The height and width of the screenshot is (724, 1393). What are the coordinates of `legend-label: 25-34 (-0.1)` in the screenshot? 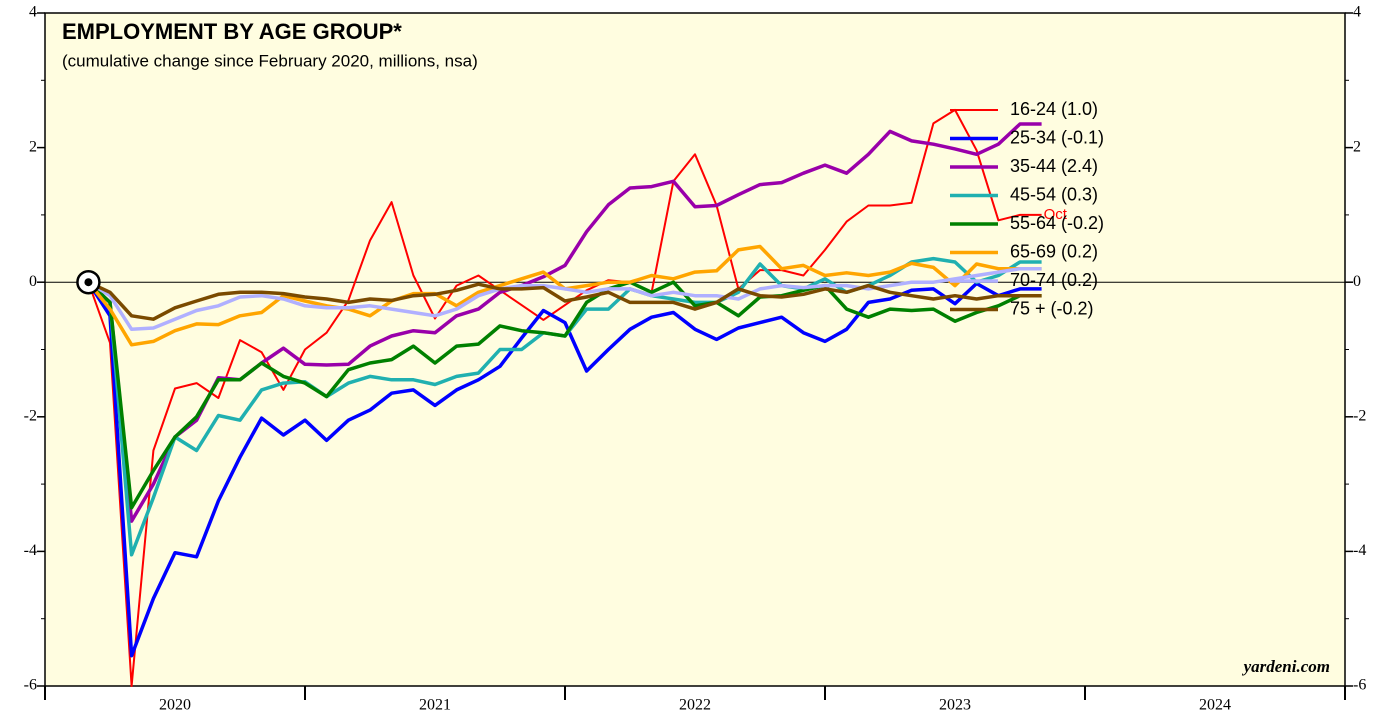 It's located at (1057, 137).